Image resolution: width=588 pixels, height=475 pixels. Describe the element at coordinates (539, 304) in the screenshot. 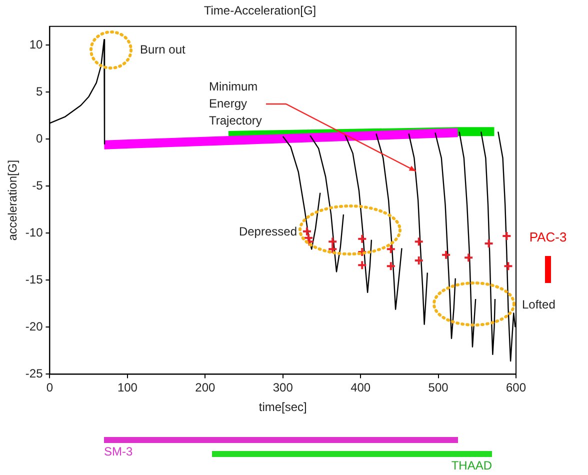

I see `text: Lofted` at that location.